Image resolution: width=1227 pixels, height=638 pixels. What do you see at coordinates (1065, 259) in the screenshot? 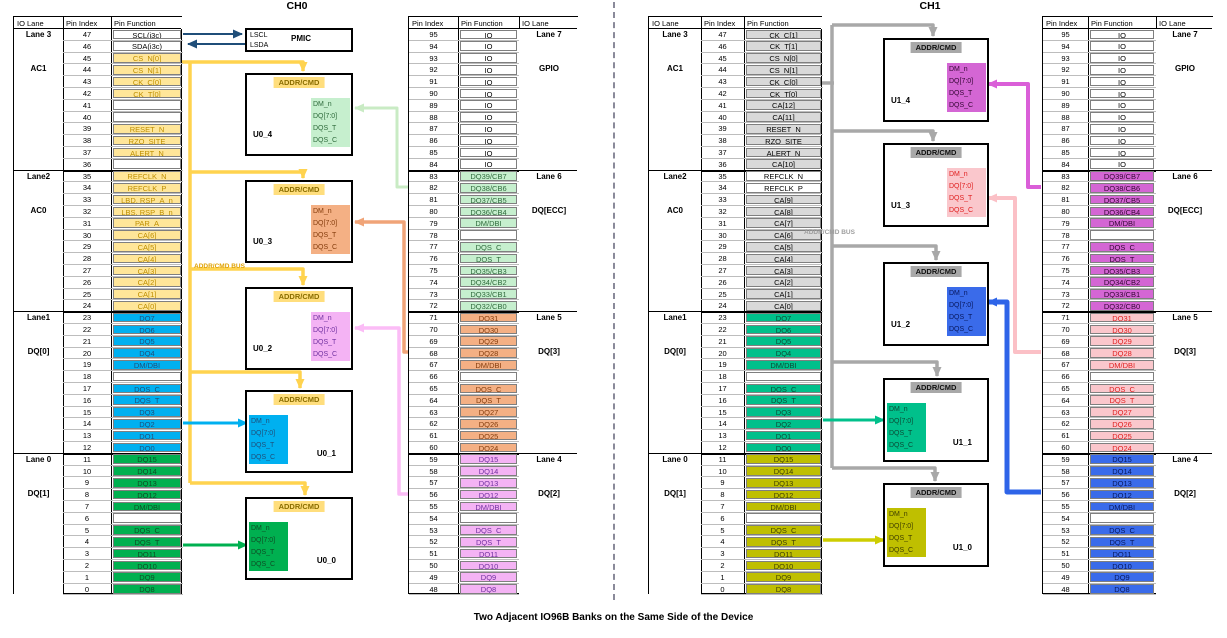
I see `pin-index-cell: 76` at bounding box center [1065, 259].